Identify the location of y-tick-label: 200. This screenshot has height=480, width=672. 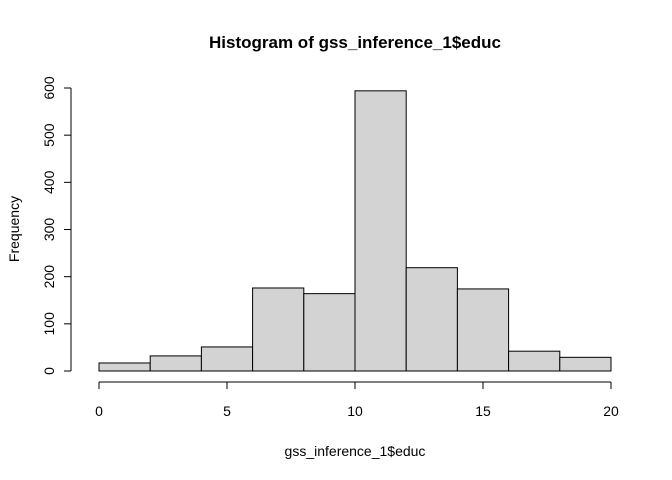
(49, 277).